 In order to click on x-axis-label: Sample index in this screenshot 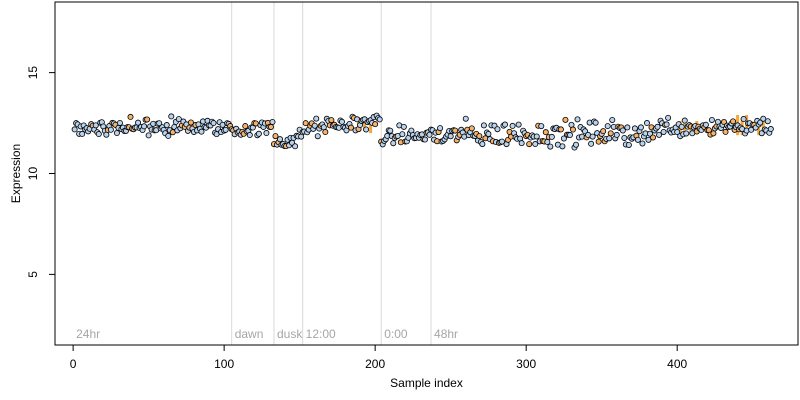, I will do `click(426, 383)`.